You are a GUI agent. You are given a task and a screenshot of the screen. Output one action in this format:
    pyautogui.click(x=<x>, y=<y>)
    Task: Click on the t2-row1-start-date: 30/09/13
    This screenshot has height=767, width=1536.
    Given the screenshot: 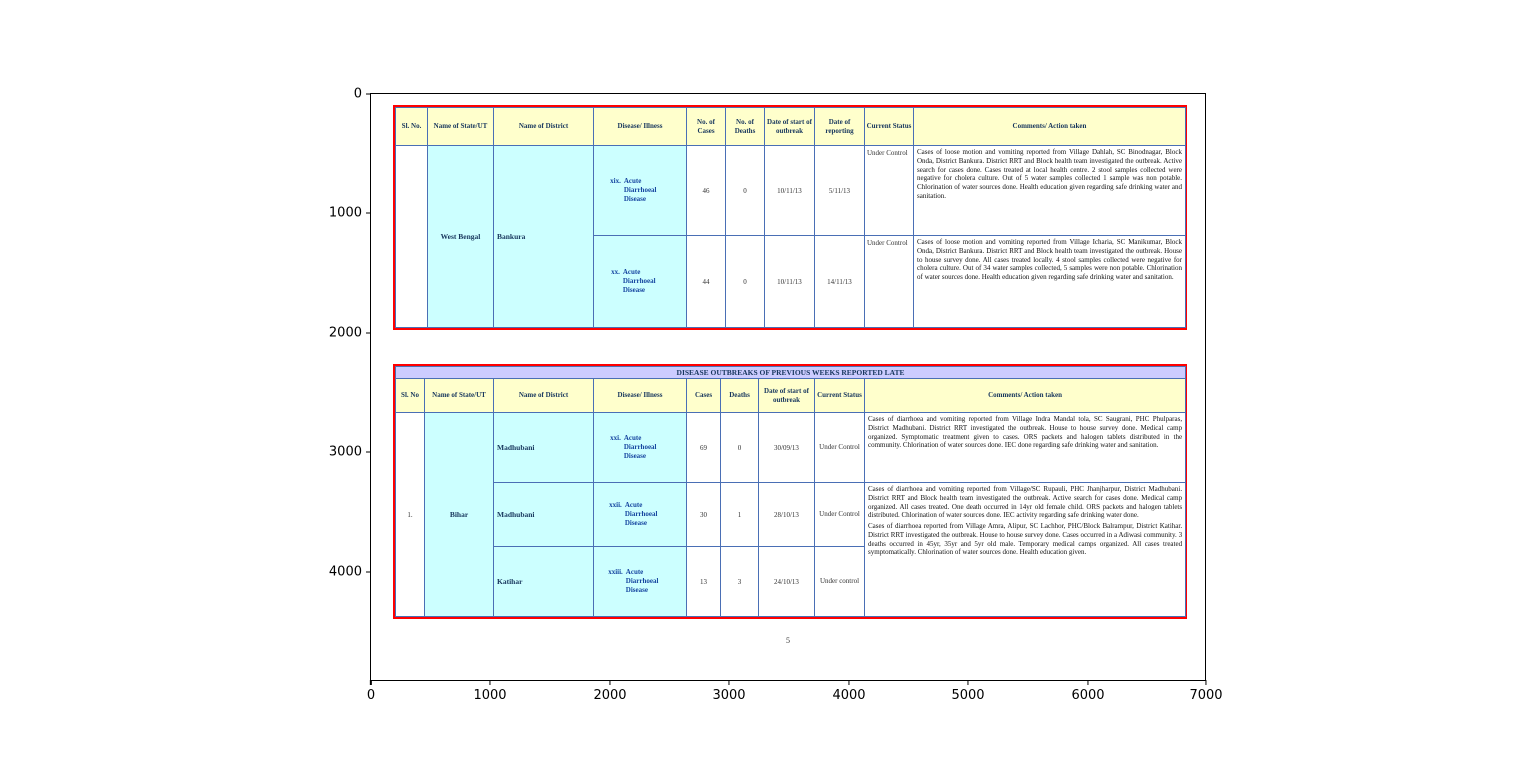 What is the action you would take?
    pyautogui.click(x=786, y=447)
    